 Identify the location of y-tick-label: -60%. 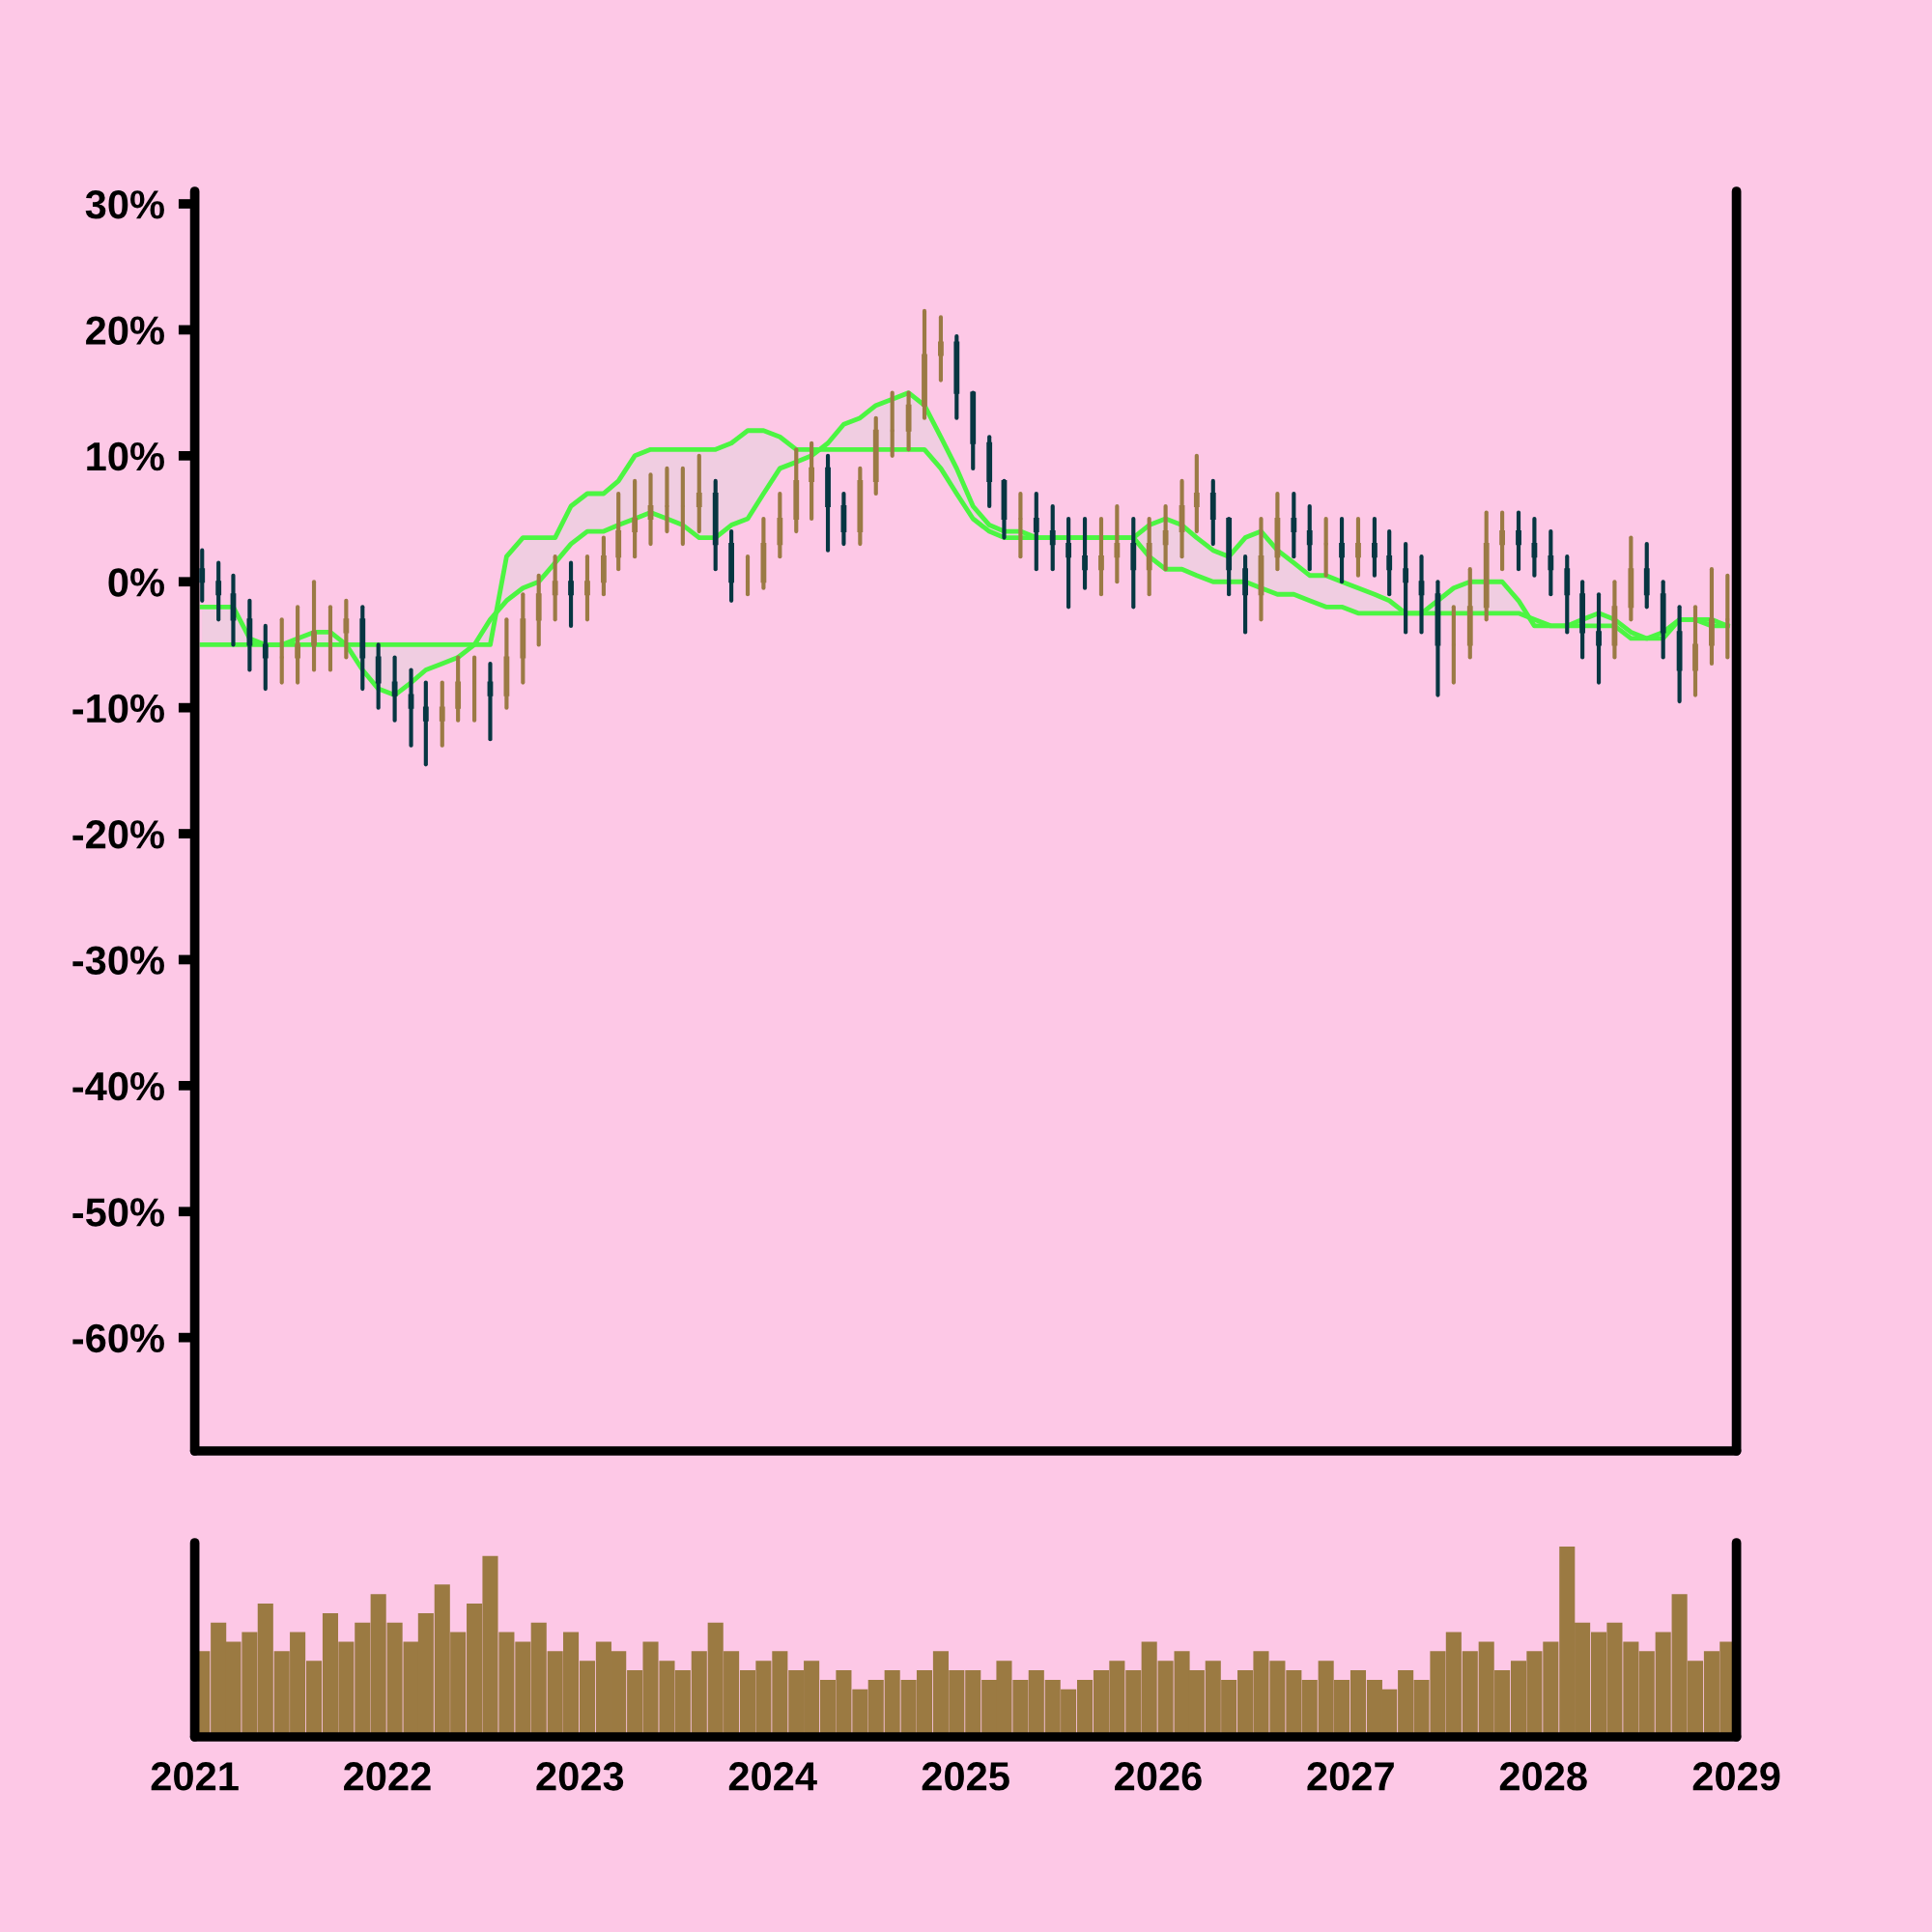
(118, 1338).